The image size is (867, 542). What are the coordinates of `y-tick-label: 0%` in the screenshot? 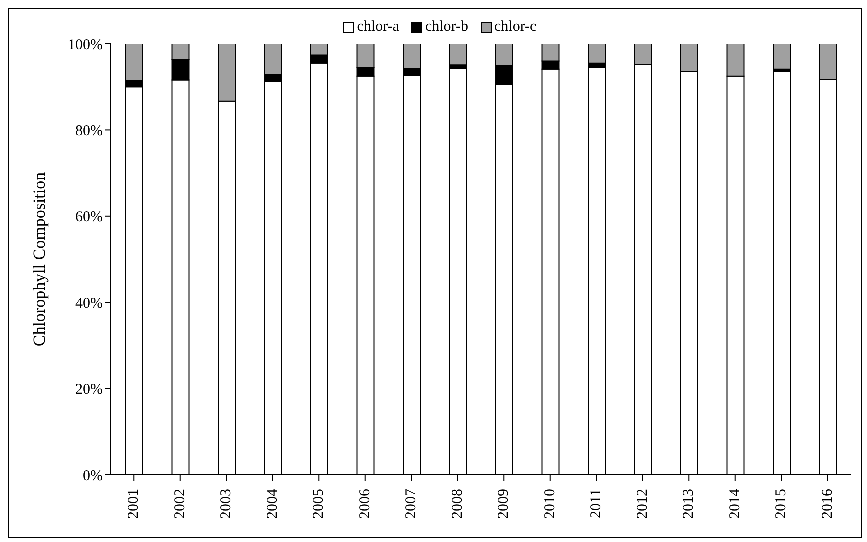 It's located at (93, 476).